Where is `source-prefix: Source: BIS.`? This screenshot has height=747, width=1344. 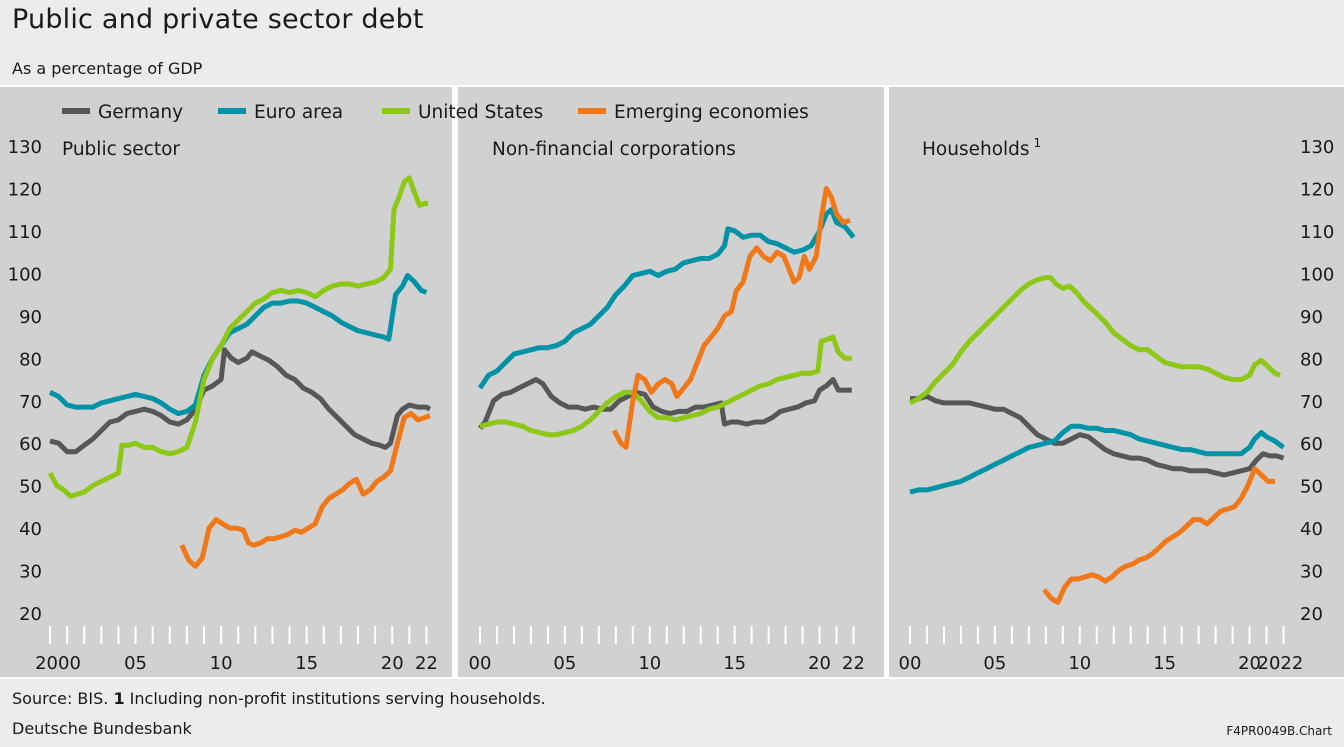 source-prefix: Source: BIS. is located at coordinates (63, 698).